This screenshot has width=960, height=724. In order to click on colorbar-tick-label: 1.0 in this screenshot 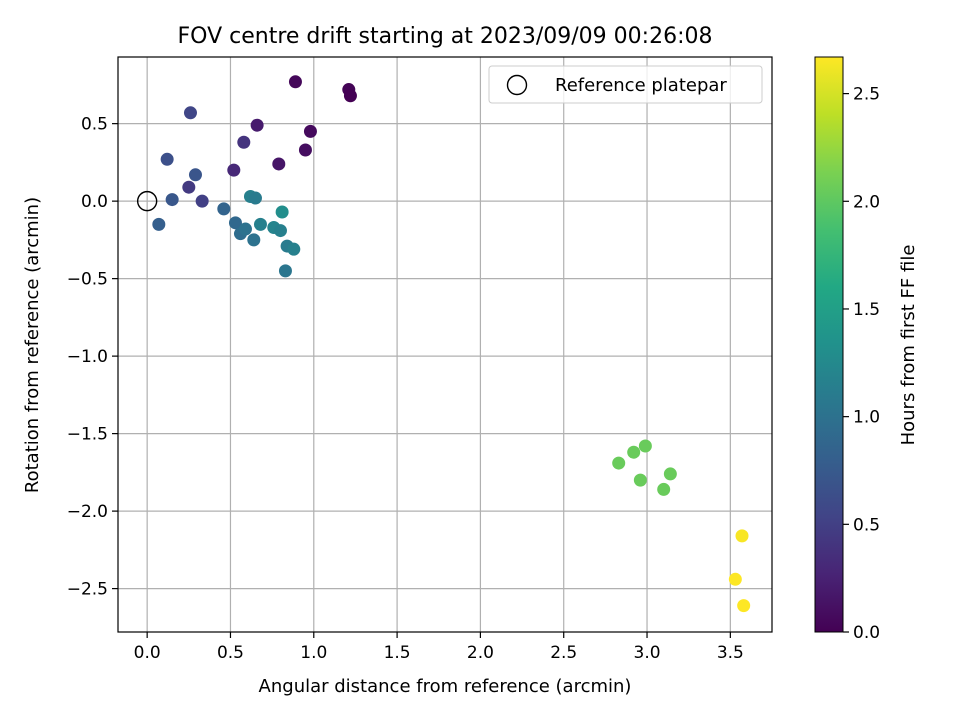, I will do `click(866, 418)`.